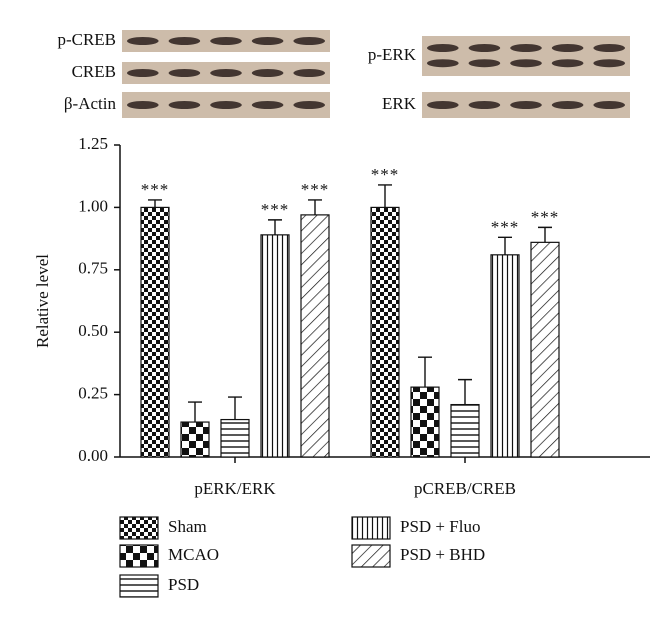 The image size is (660, 629). What do you see at coordinates (399, 103) in the screenshot?
I see `blot-label: ERK` at bounding box center [399, 103].